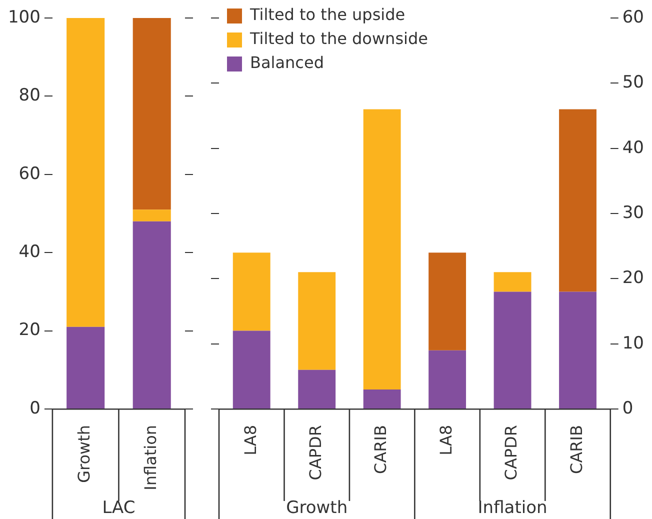 The width and height of the screenshot is (652, 519). What do you see at coordinates (29, 252) in the screenshot?
I see `y-tick-label: 40` at bounding box center [29, 252].